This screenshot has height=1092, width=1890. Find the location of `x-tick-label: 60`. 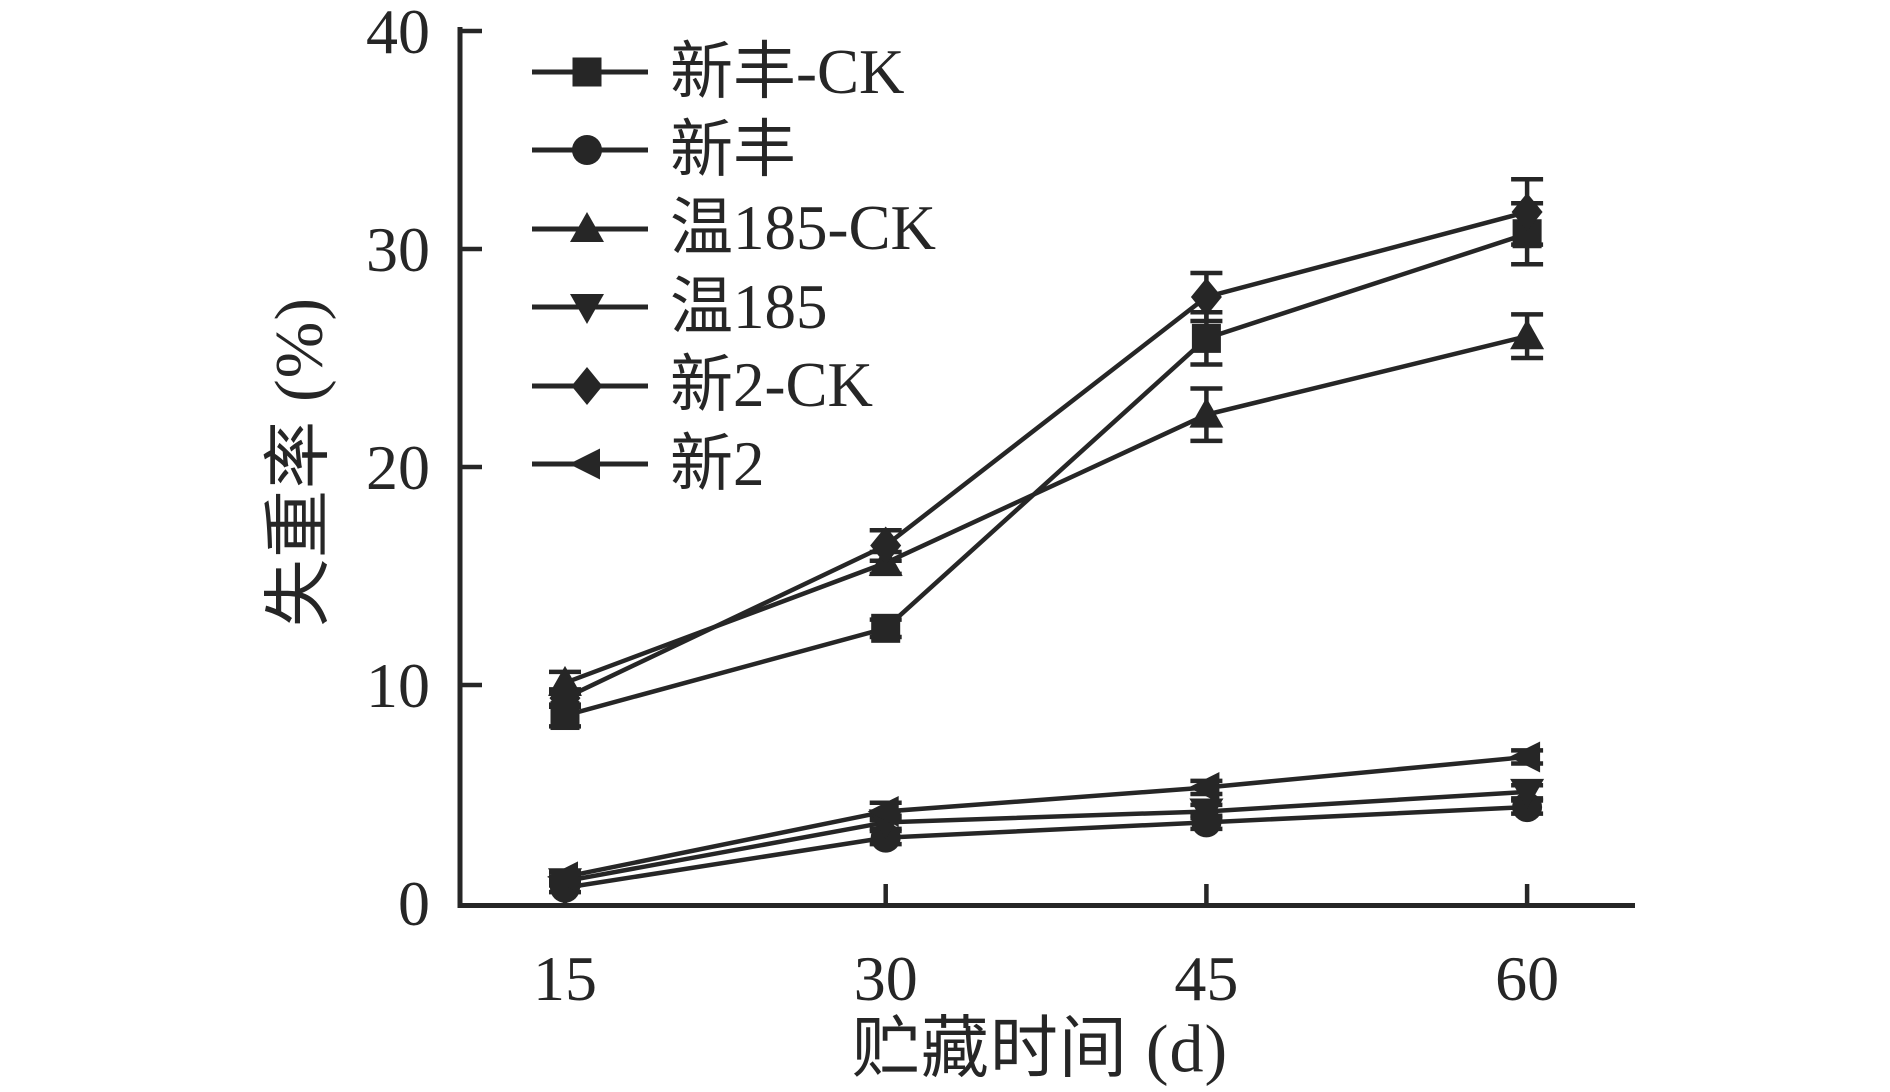

x-tick-label: 60 is located at coordinates (1527, 978).